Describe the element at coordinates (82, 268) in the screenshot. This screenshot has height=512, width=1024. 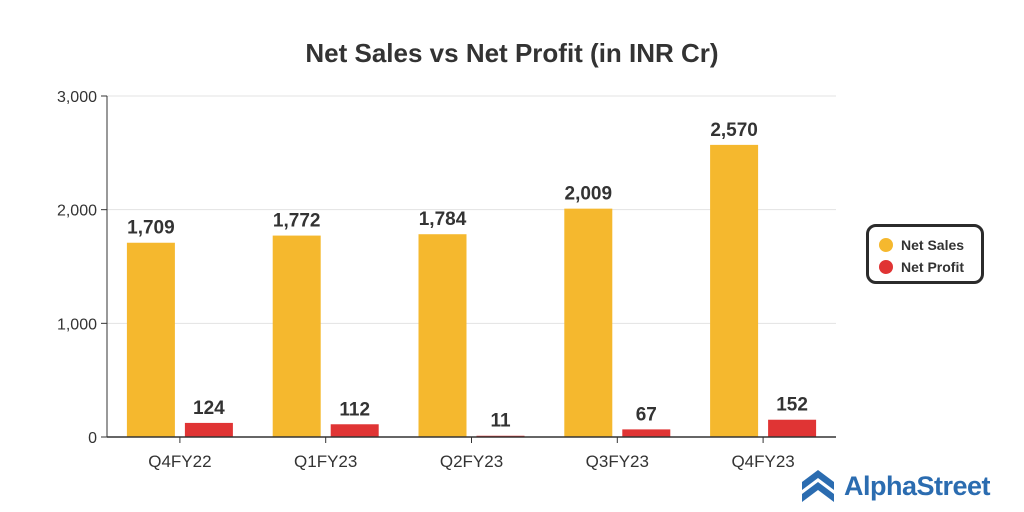
I see `y-axis: 0 1,000 2,000 3,000` at that location.